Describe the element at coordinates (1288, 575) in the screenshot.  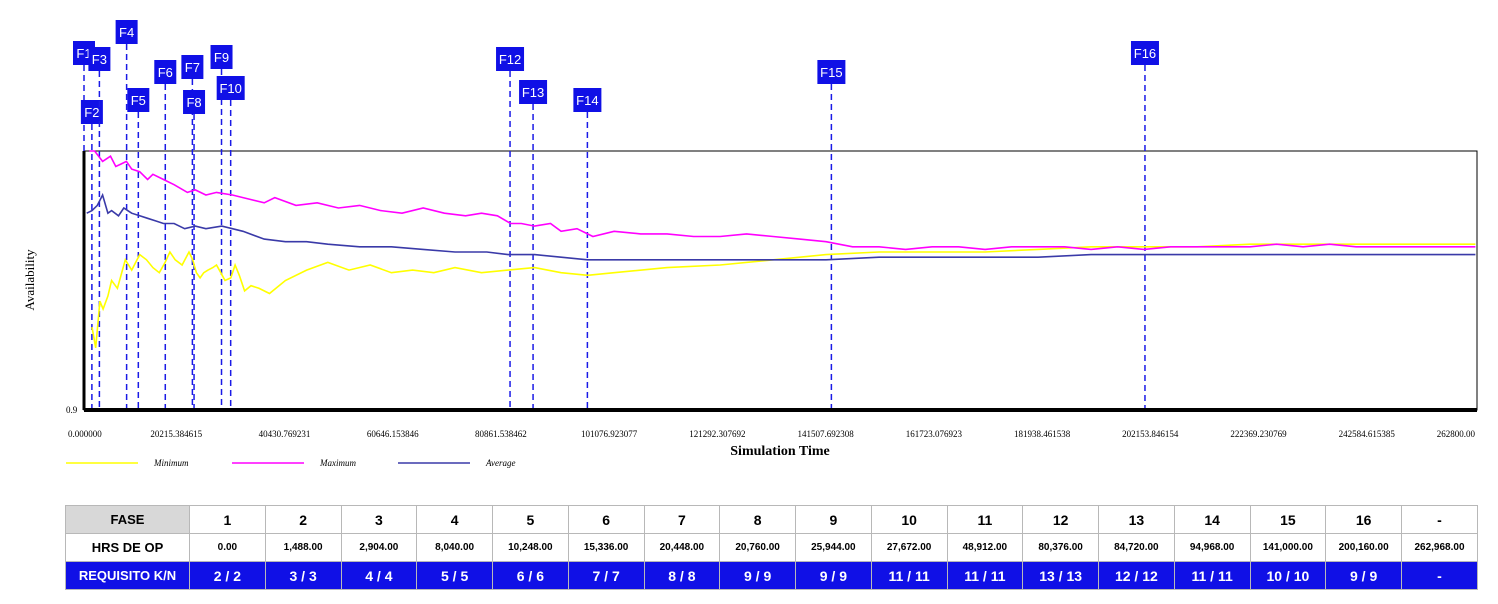
I see `requisito-cell: 10 / 10` at that location.